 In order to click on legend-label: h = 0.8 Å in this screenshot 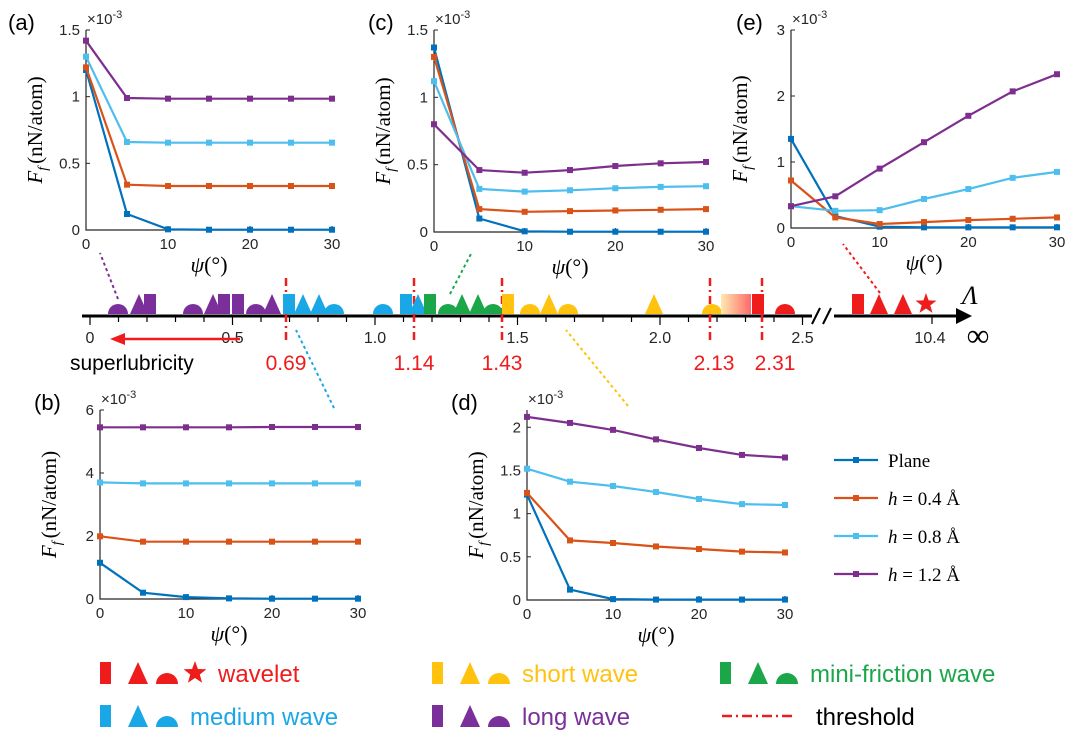, I will do `click(924, 537)`.